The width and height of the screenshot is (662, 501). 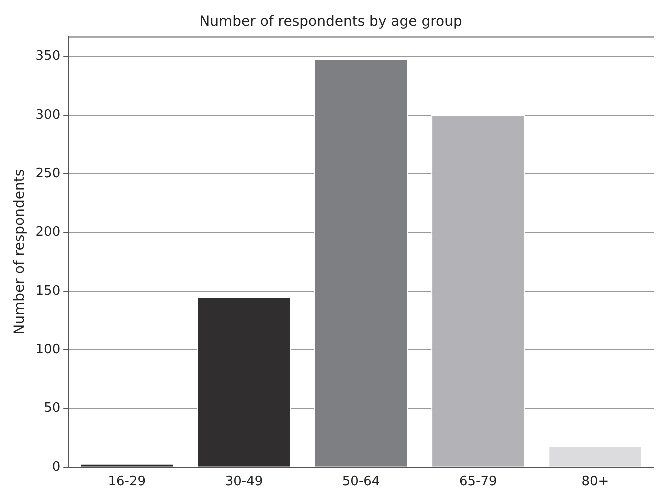 I want to click on x-tick-label: 65-79, so click(x=478, y=482).